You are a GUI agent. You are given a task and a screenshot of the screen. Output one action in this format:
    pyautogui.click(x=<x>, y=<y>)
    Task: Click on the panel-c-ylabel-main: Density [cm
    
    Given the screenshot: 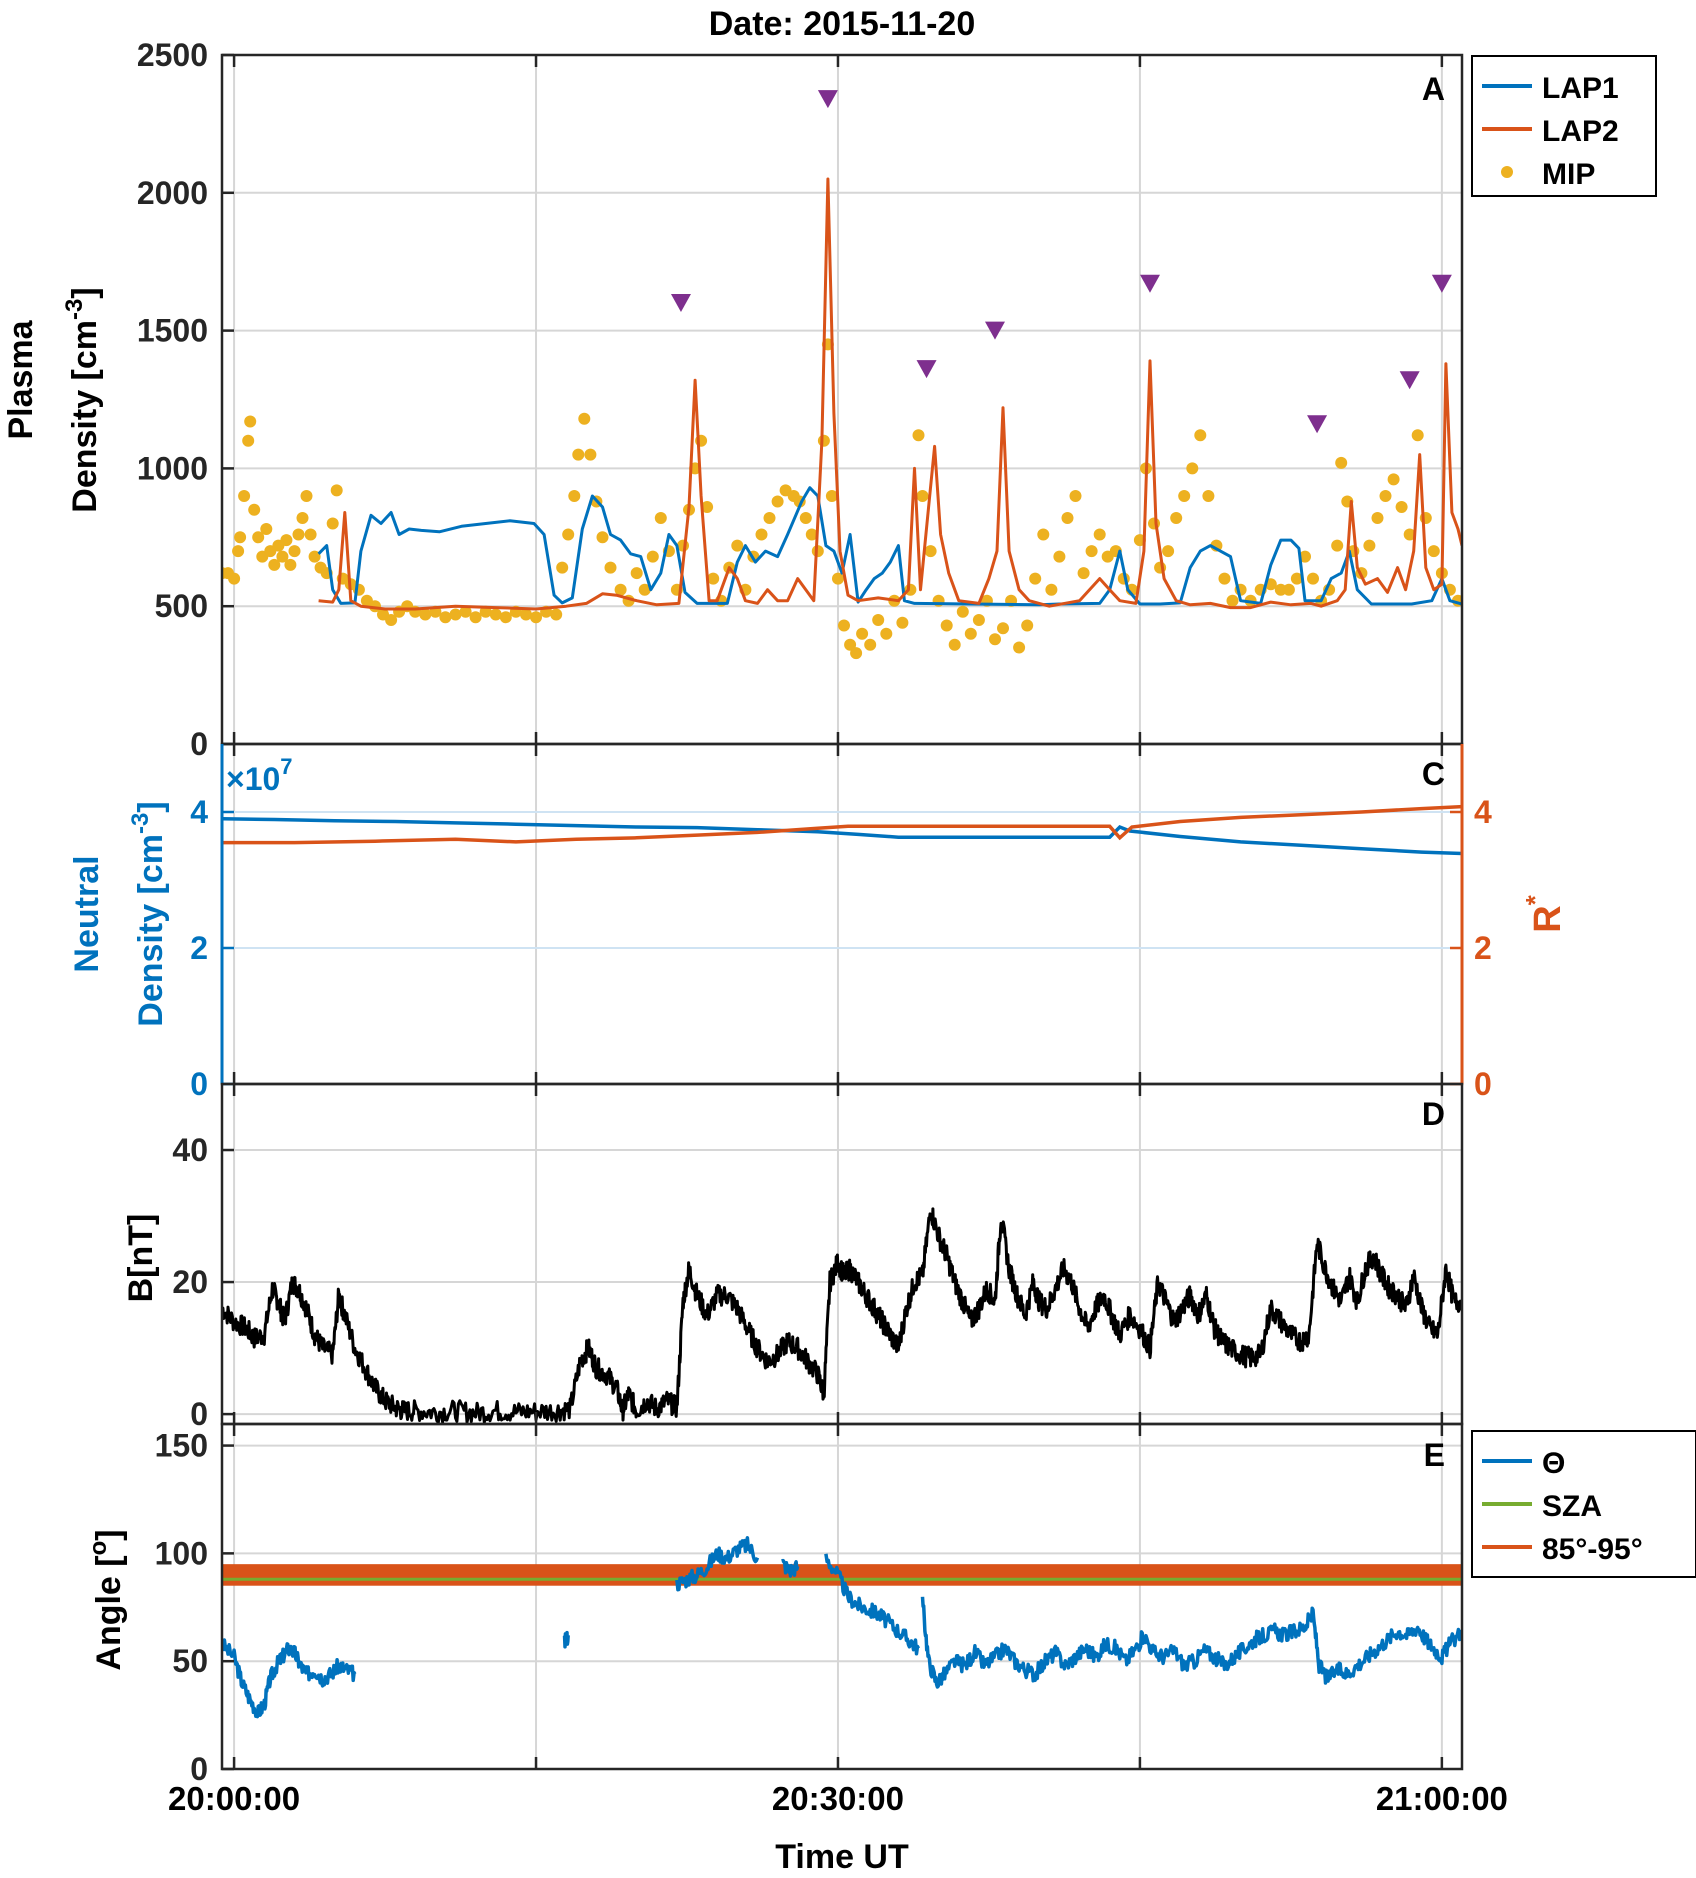 What is the action you would take?
    pyautogui.click(x=151, y=930)
    